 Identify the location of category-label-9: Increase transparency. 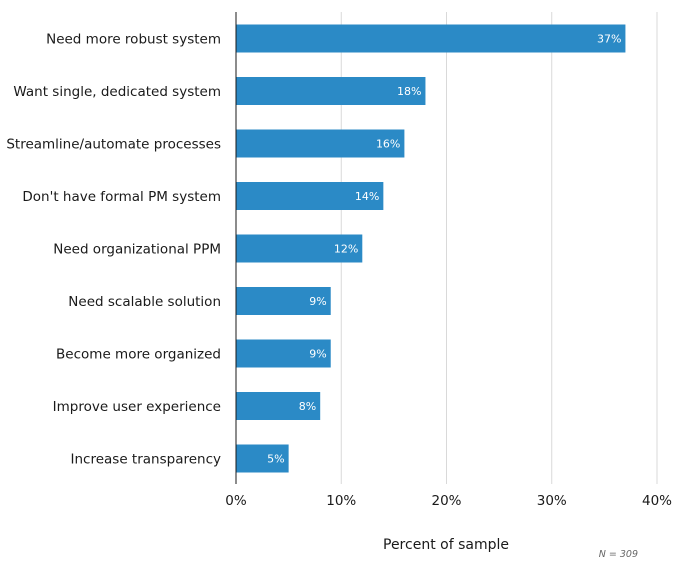
(146, 460).